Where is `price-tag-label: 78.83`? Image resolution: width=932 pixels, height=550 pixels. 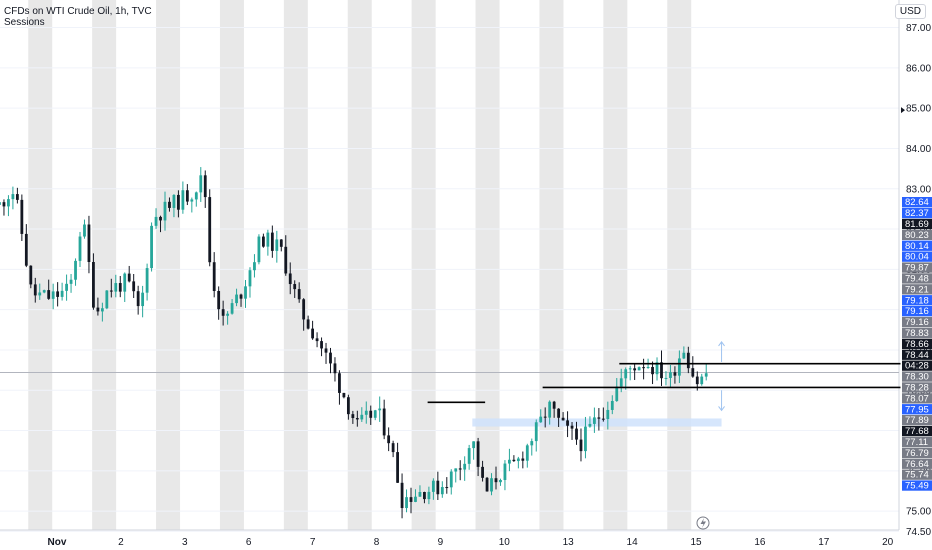
price-tag-label: 78.83 is located at coordinates (917, 333).